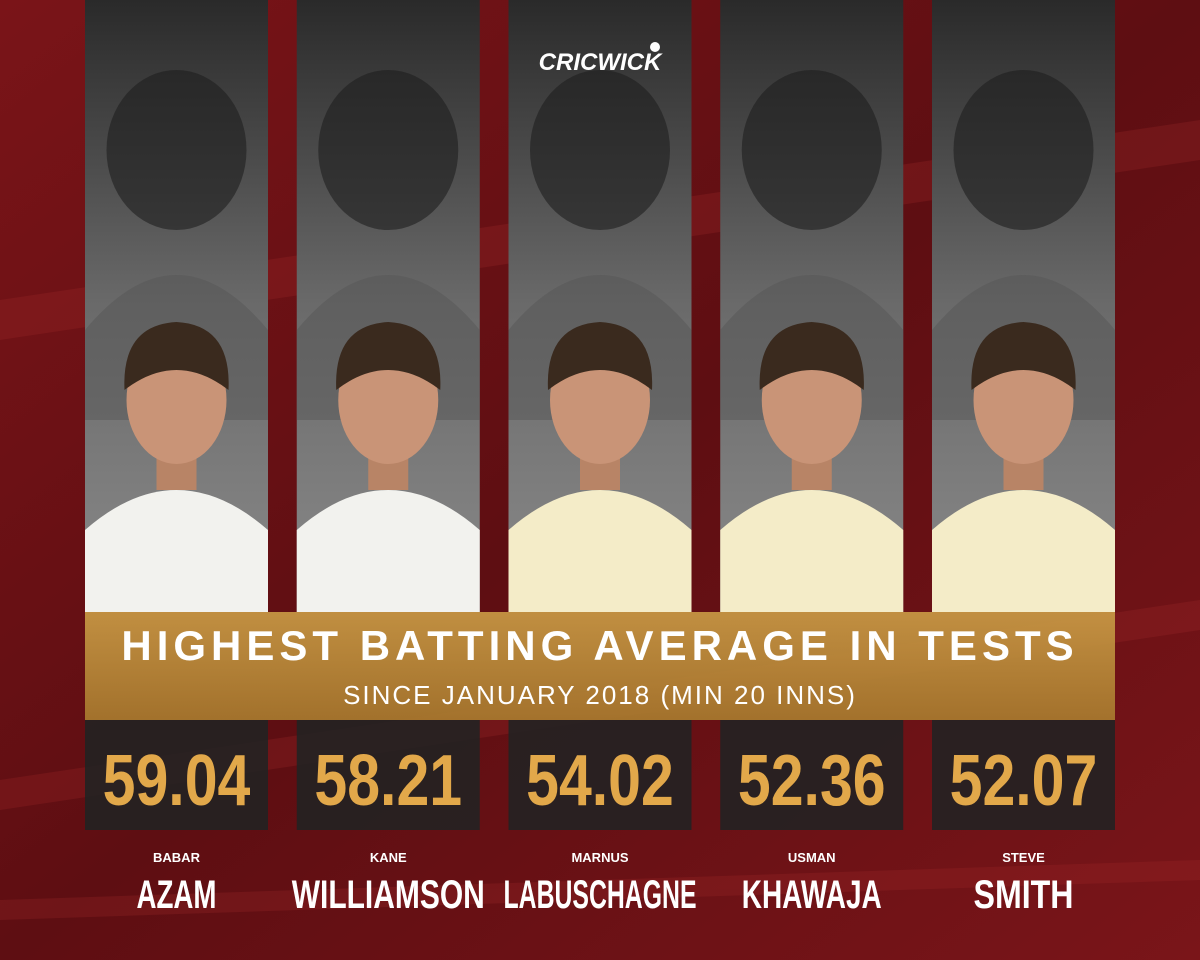  Describe the element at coordinates (388, 779) in the screenshot. I see `average: 58.21` at that location.